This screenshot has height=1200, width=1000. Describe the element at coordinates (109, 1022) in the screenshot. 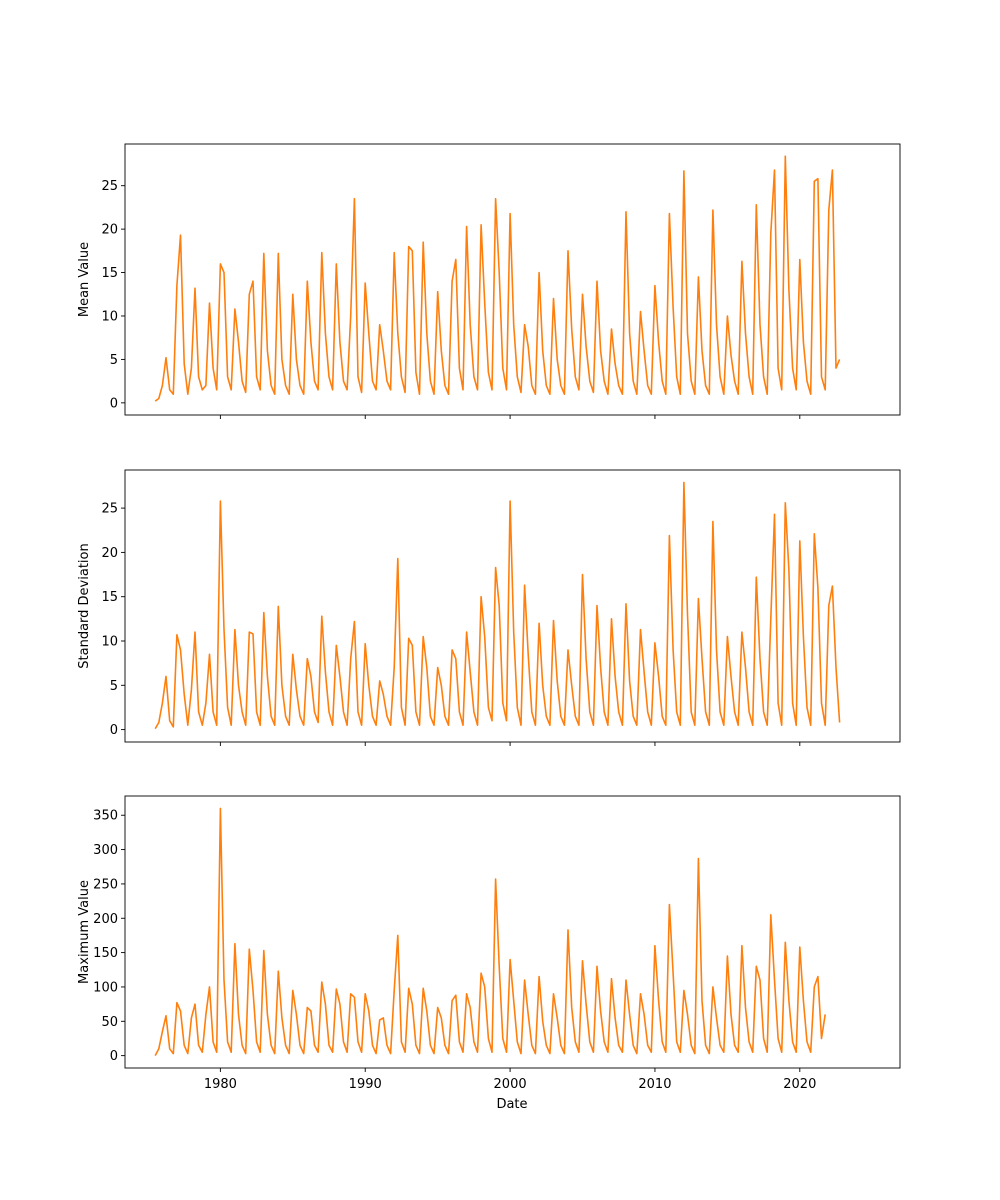

I see `y-tick-label: 50` at that location.